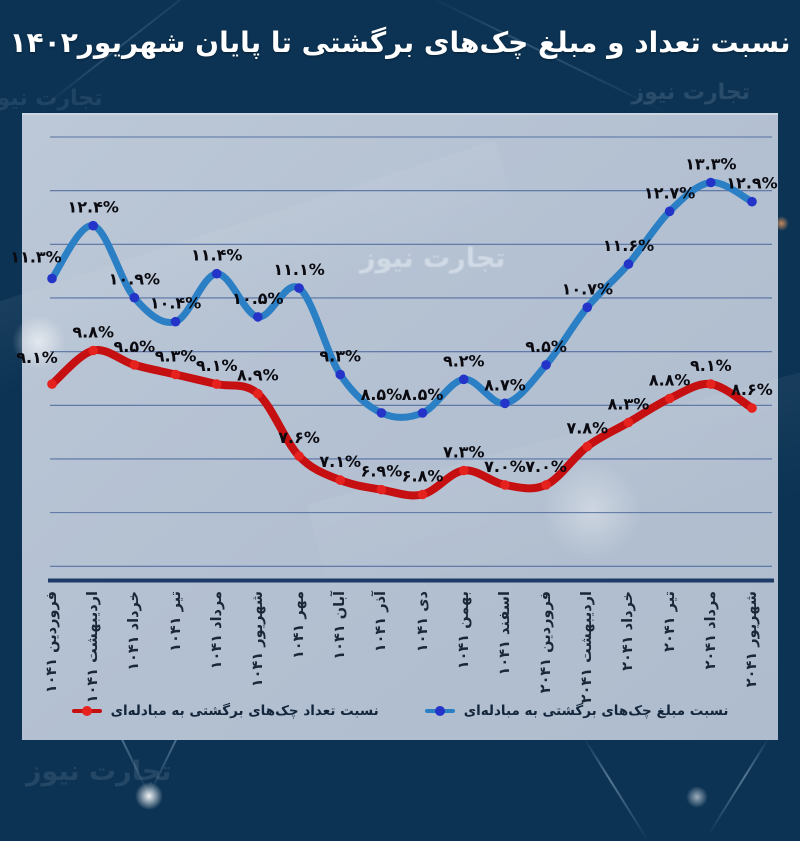 The height and width of the screenshot is (841, 800). Describe the element at coordinates (629, 404) in the screenshot. I see `count-data-label: ۸.۳%` at that location.